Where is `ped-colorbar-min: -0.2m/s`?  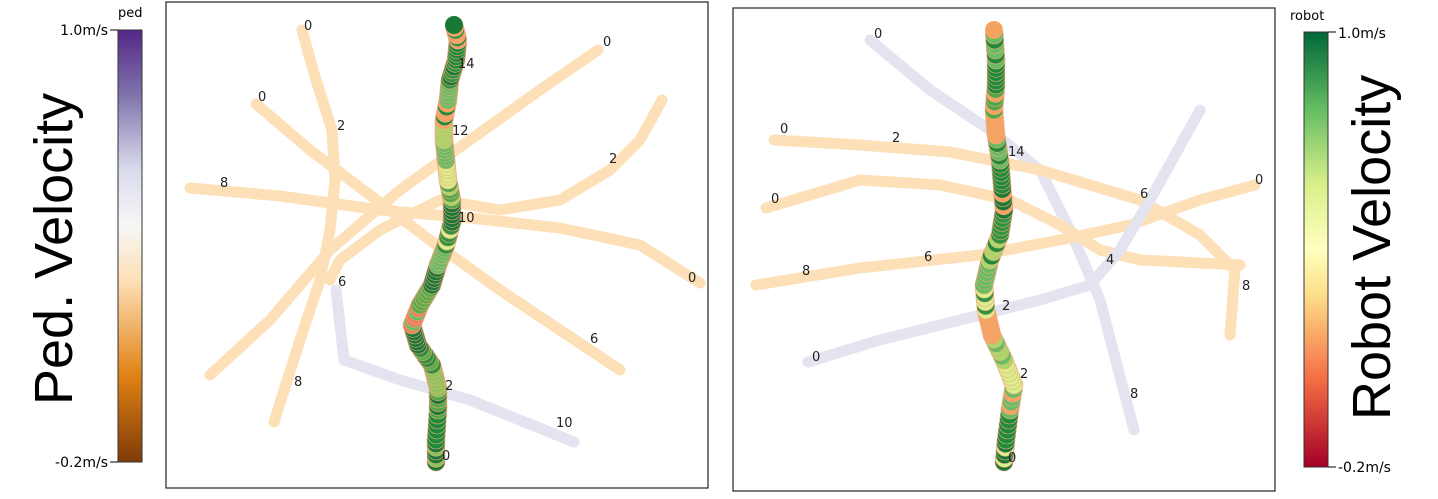 ped-colorbar-min: -0.2m/s is located at coordinates (81, 463).